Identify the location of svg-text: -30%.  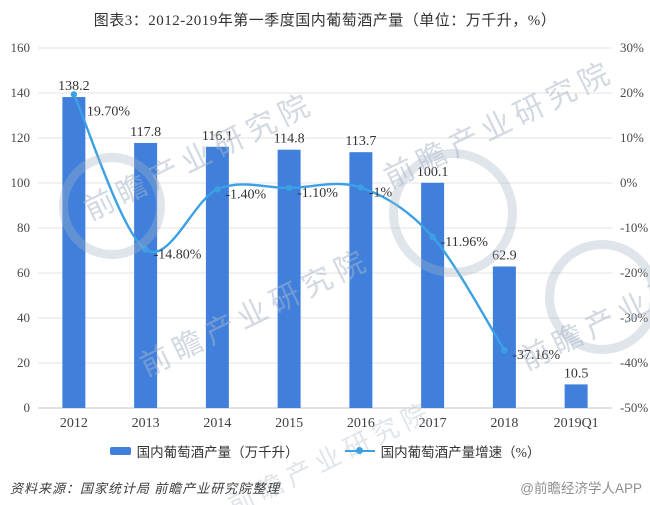
(634, 317).